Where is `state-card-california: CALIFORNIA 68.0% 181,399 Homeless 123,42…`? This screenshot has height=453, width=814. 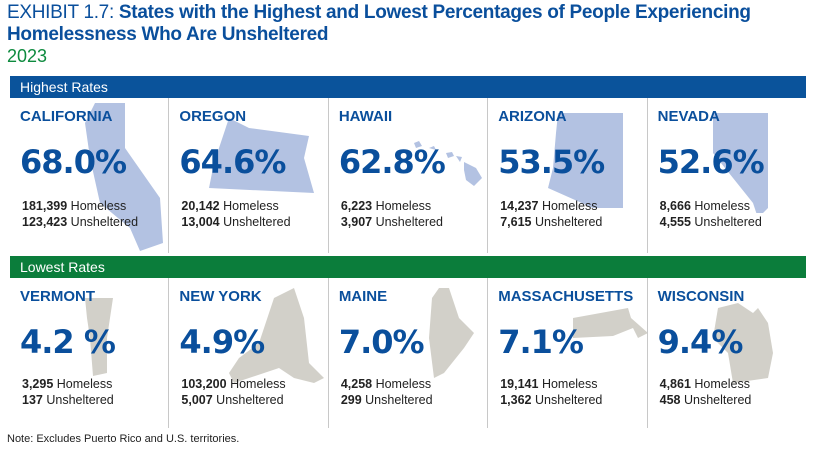
state-card-california: CALIFORNIA 68.0% 181,399 Homeless 123,42… is located at coordinates (90, 175).